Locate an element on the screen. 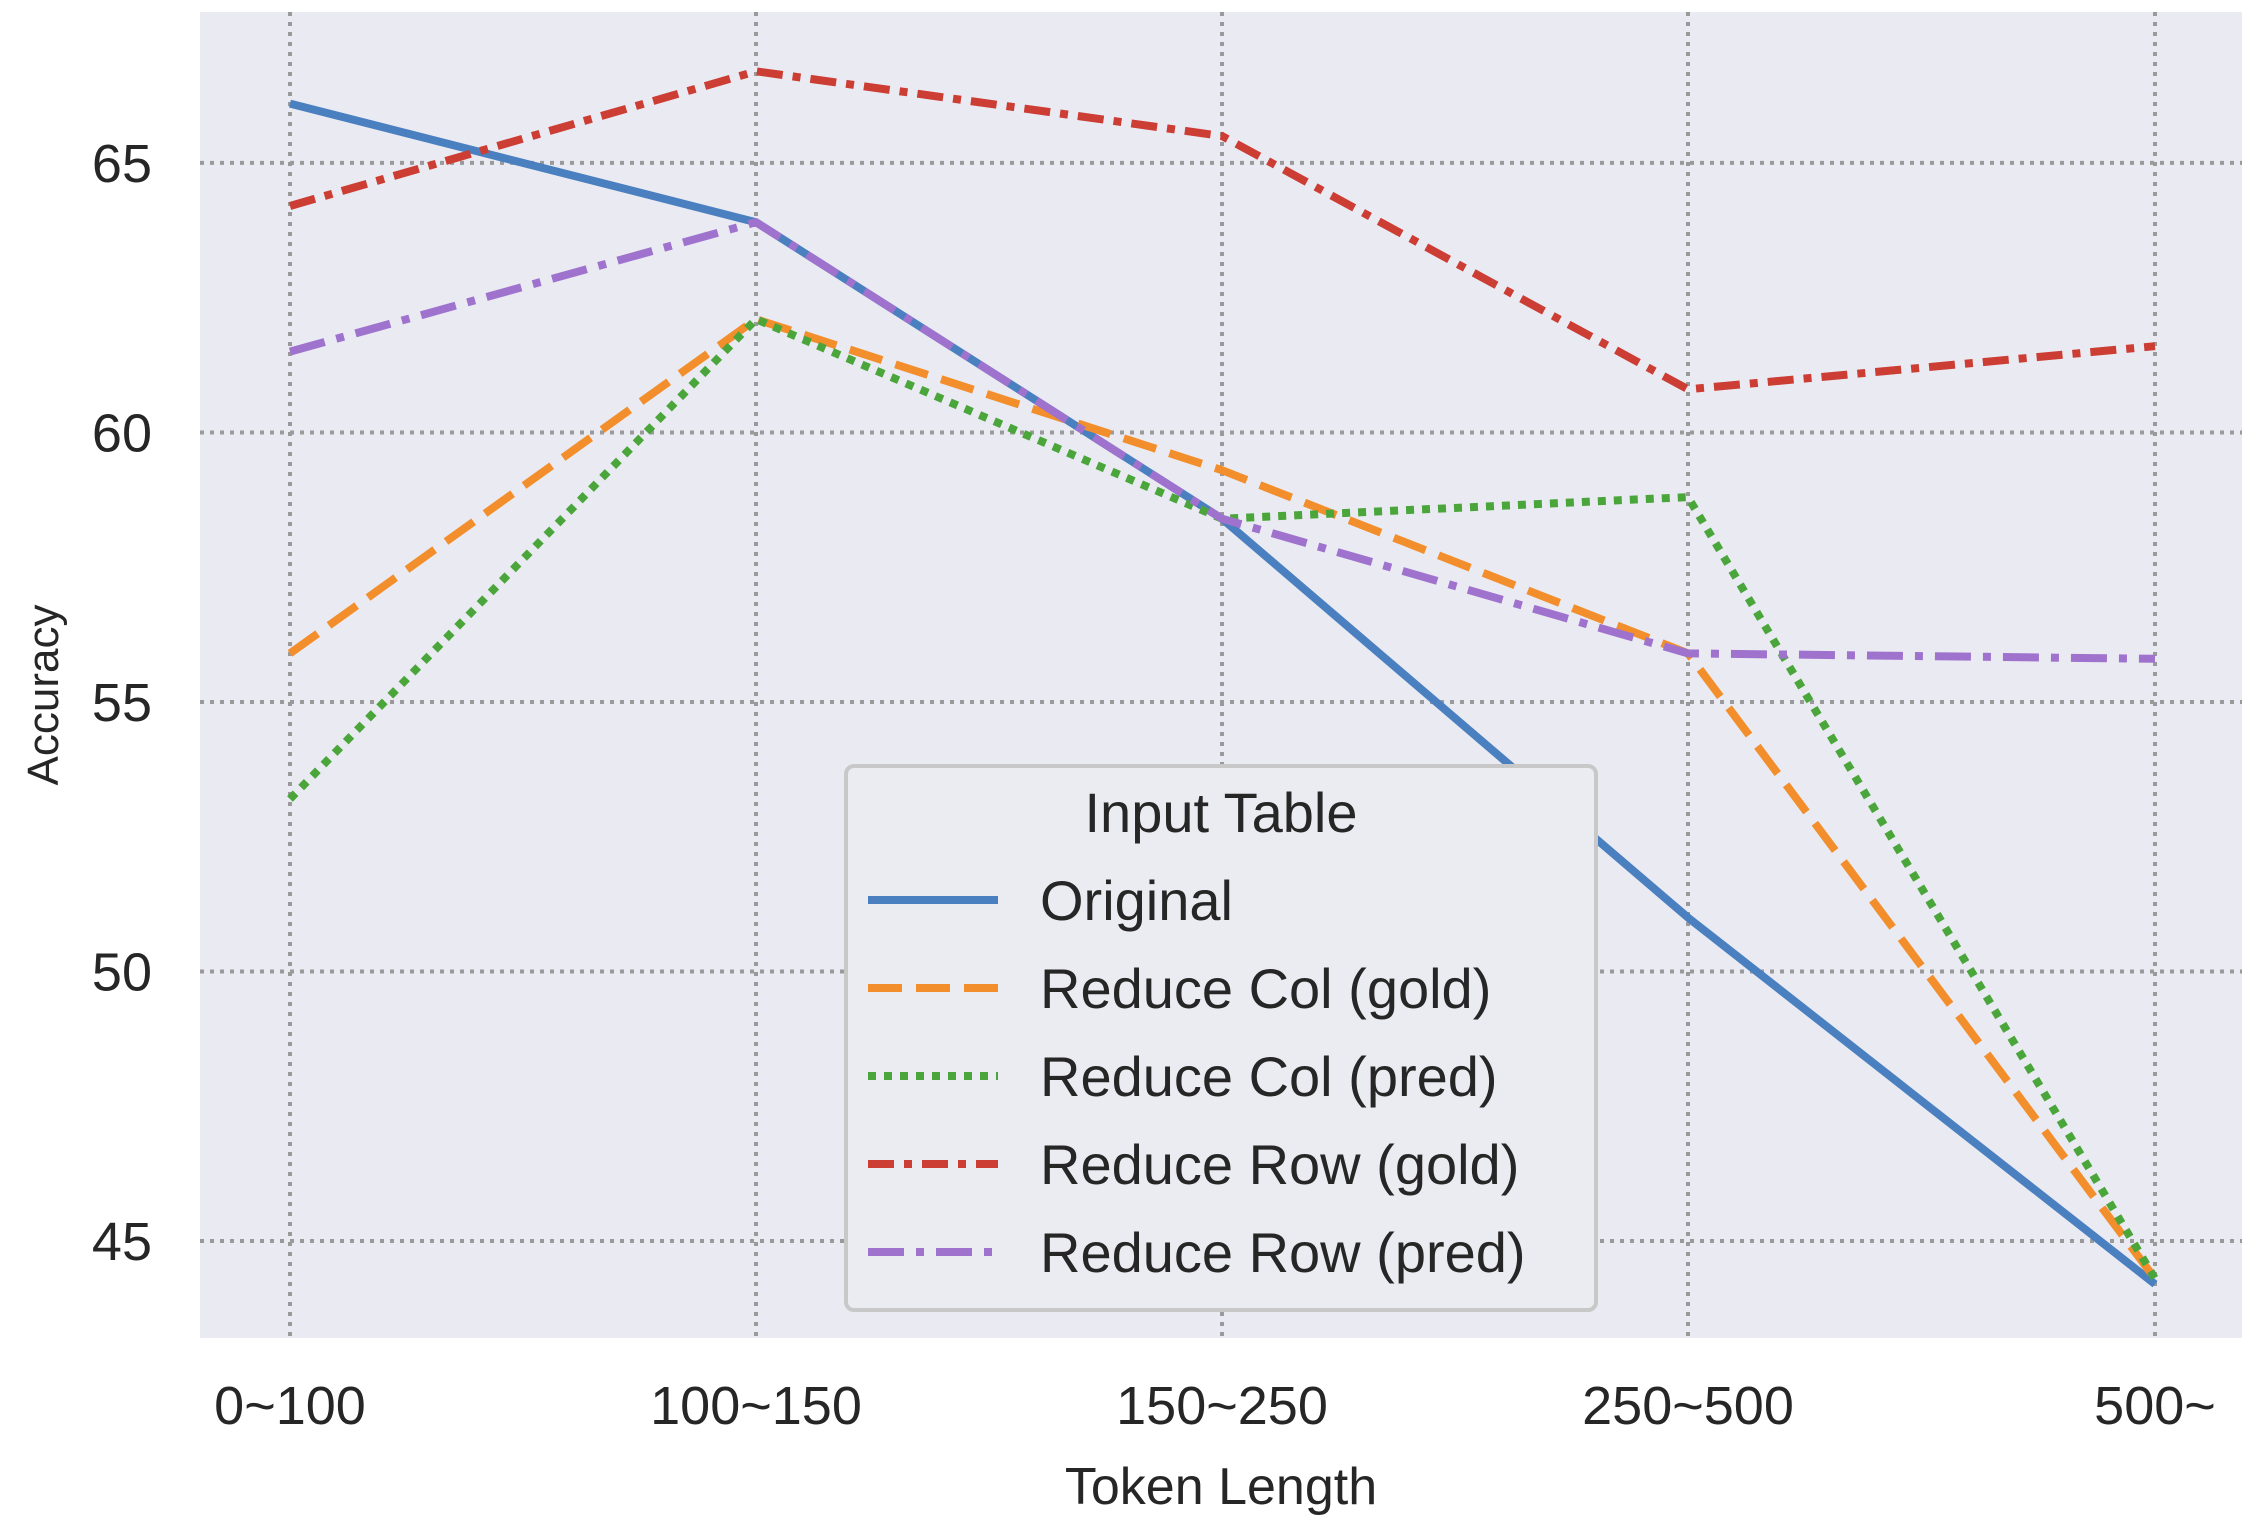 This screenshot has width=2252, height=1531. legend-label: Reduce Row (gold) is located at coordinates (1279, 1164).